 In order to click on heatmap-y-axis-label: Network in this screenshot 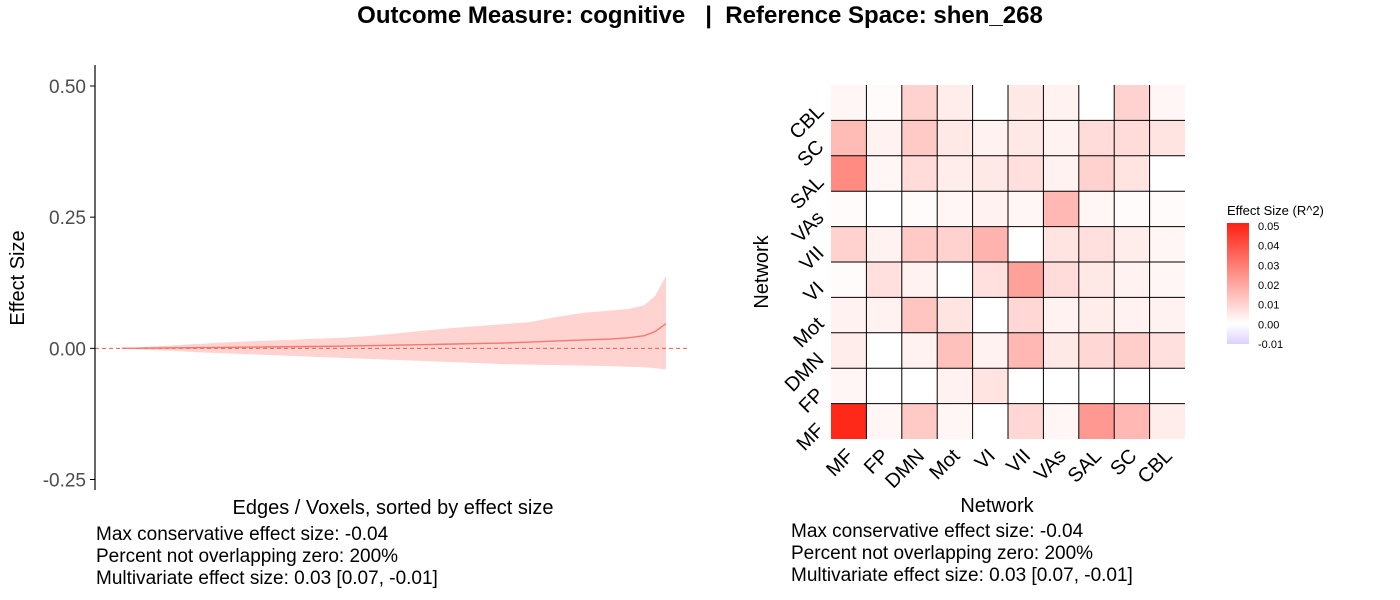, I will do `click(762, 271)`.